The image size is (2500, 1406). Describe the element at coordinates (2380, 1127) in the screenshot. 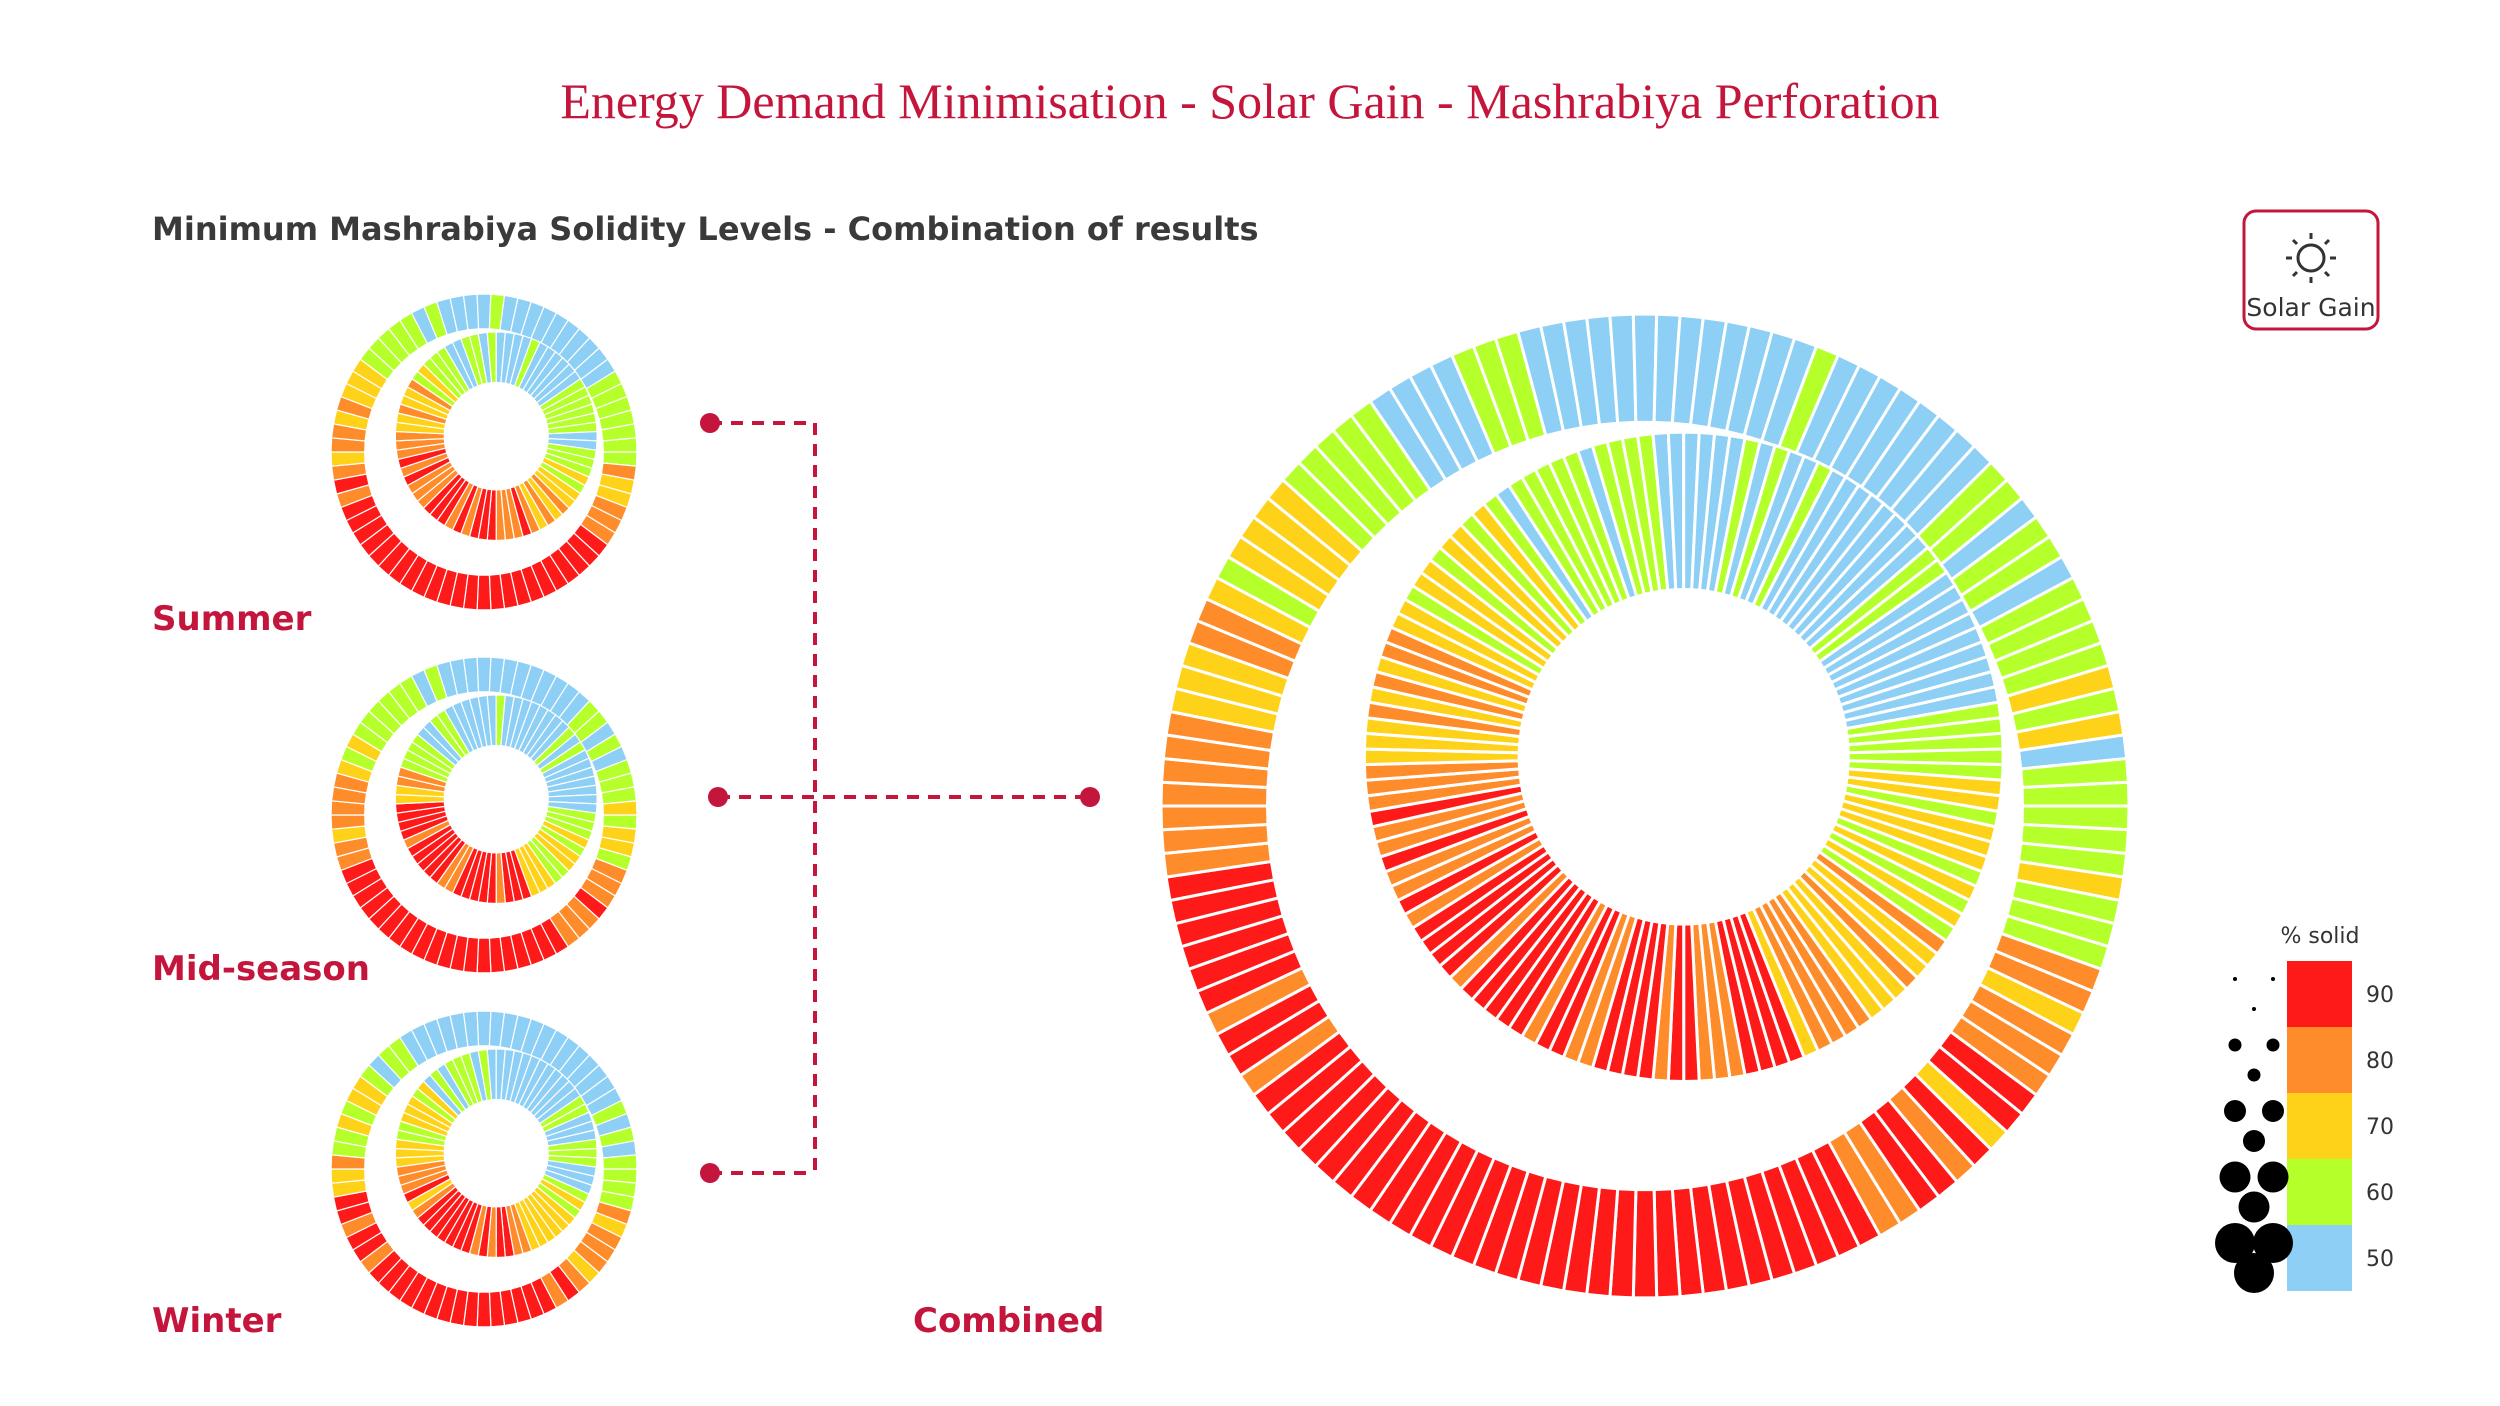

I see `legend-label: 70` at that location.